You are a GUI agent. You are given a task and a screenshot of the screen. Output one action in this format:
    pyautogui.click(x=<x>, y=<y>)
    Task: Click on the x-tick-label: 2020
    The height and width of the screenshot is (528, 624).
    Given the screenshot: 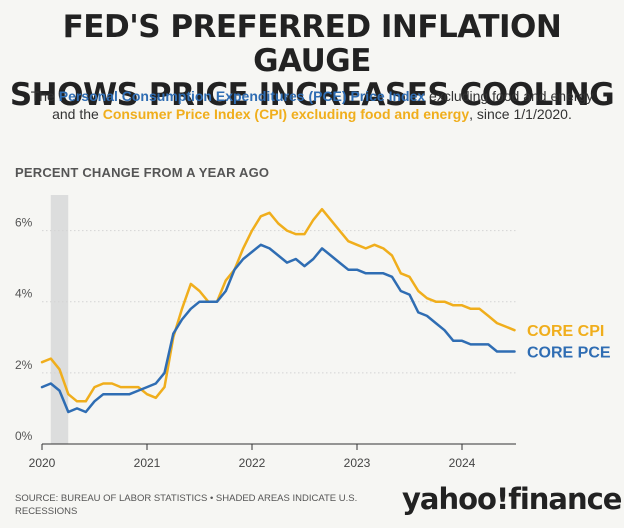 What is the action you would take?
    pyautogui.click(x=42, y=463)
    